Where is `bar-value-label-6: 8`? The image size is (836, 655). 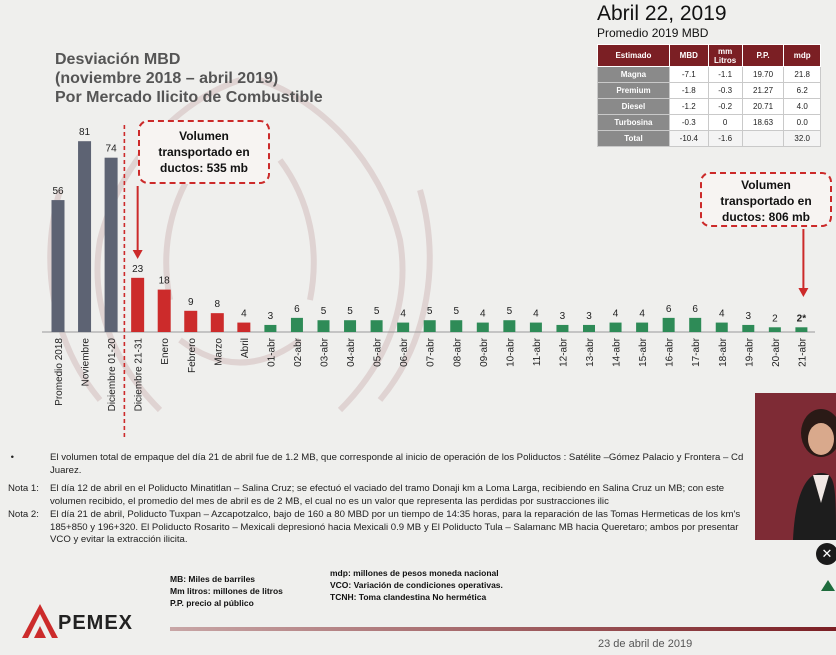 bar-value-label-6: 8 is located at coordinates (218, 304).